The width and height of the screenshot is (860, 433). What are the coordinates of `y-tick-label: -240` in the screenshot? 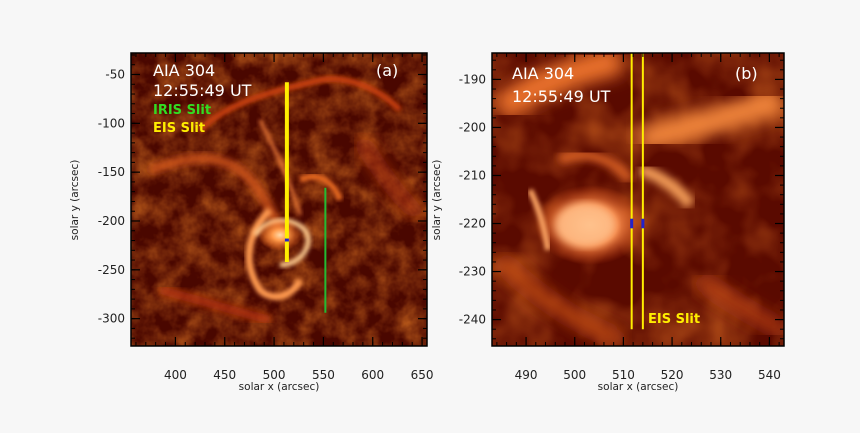 It's located at (472, 320).